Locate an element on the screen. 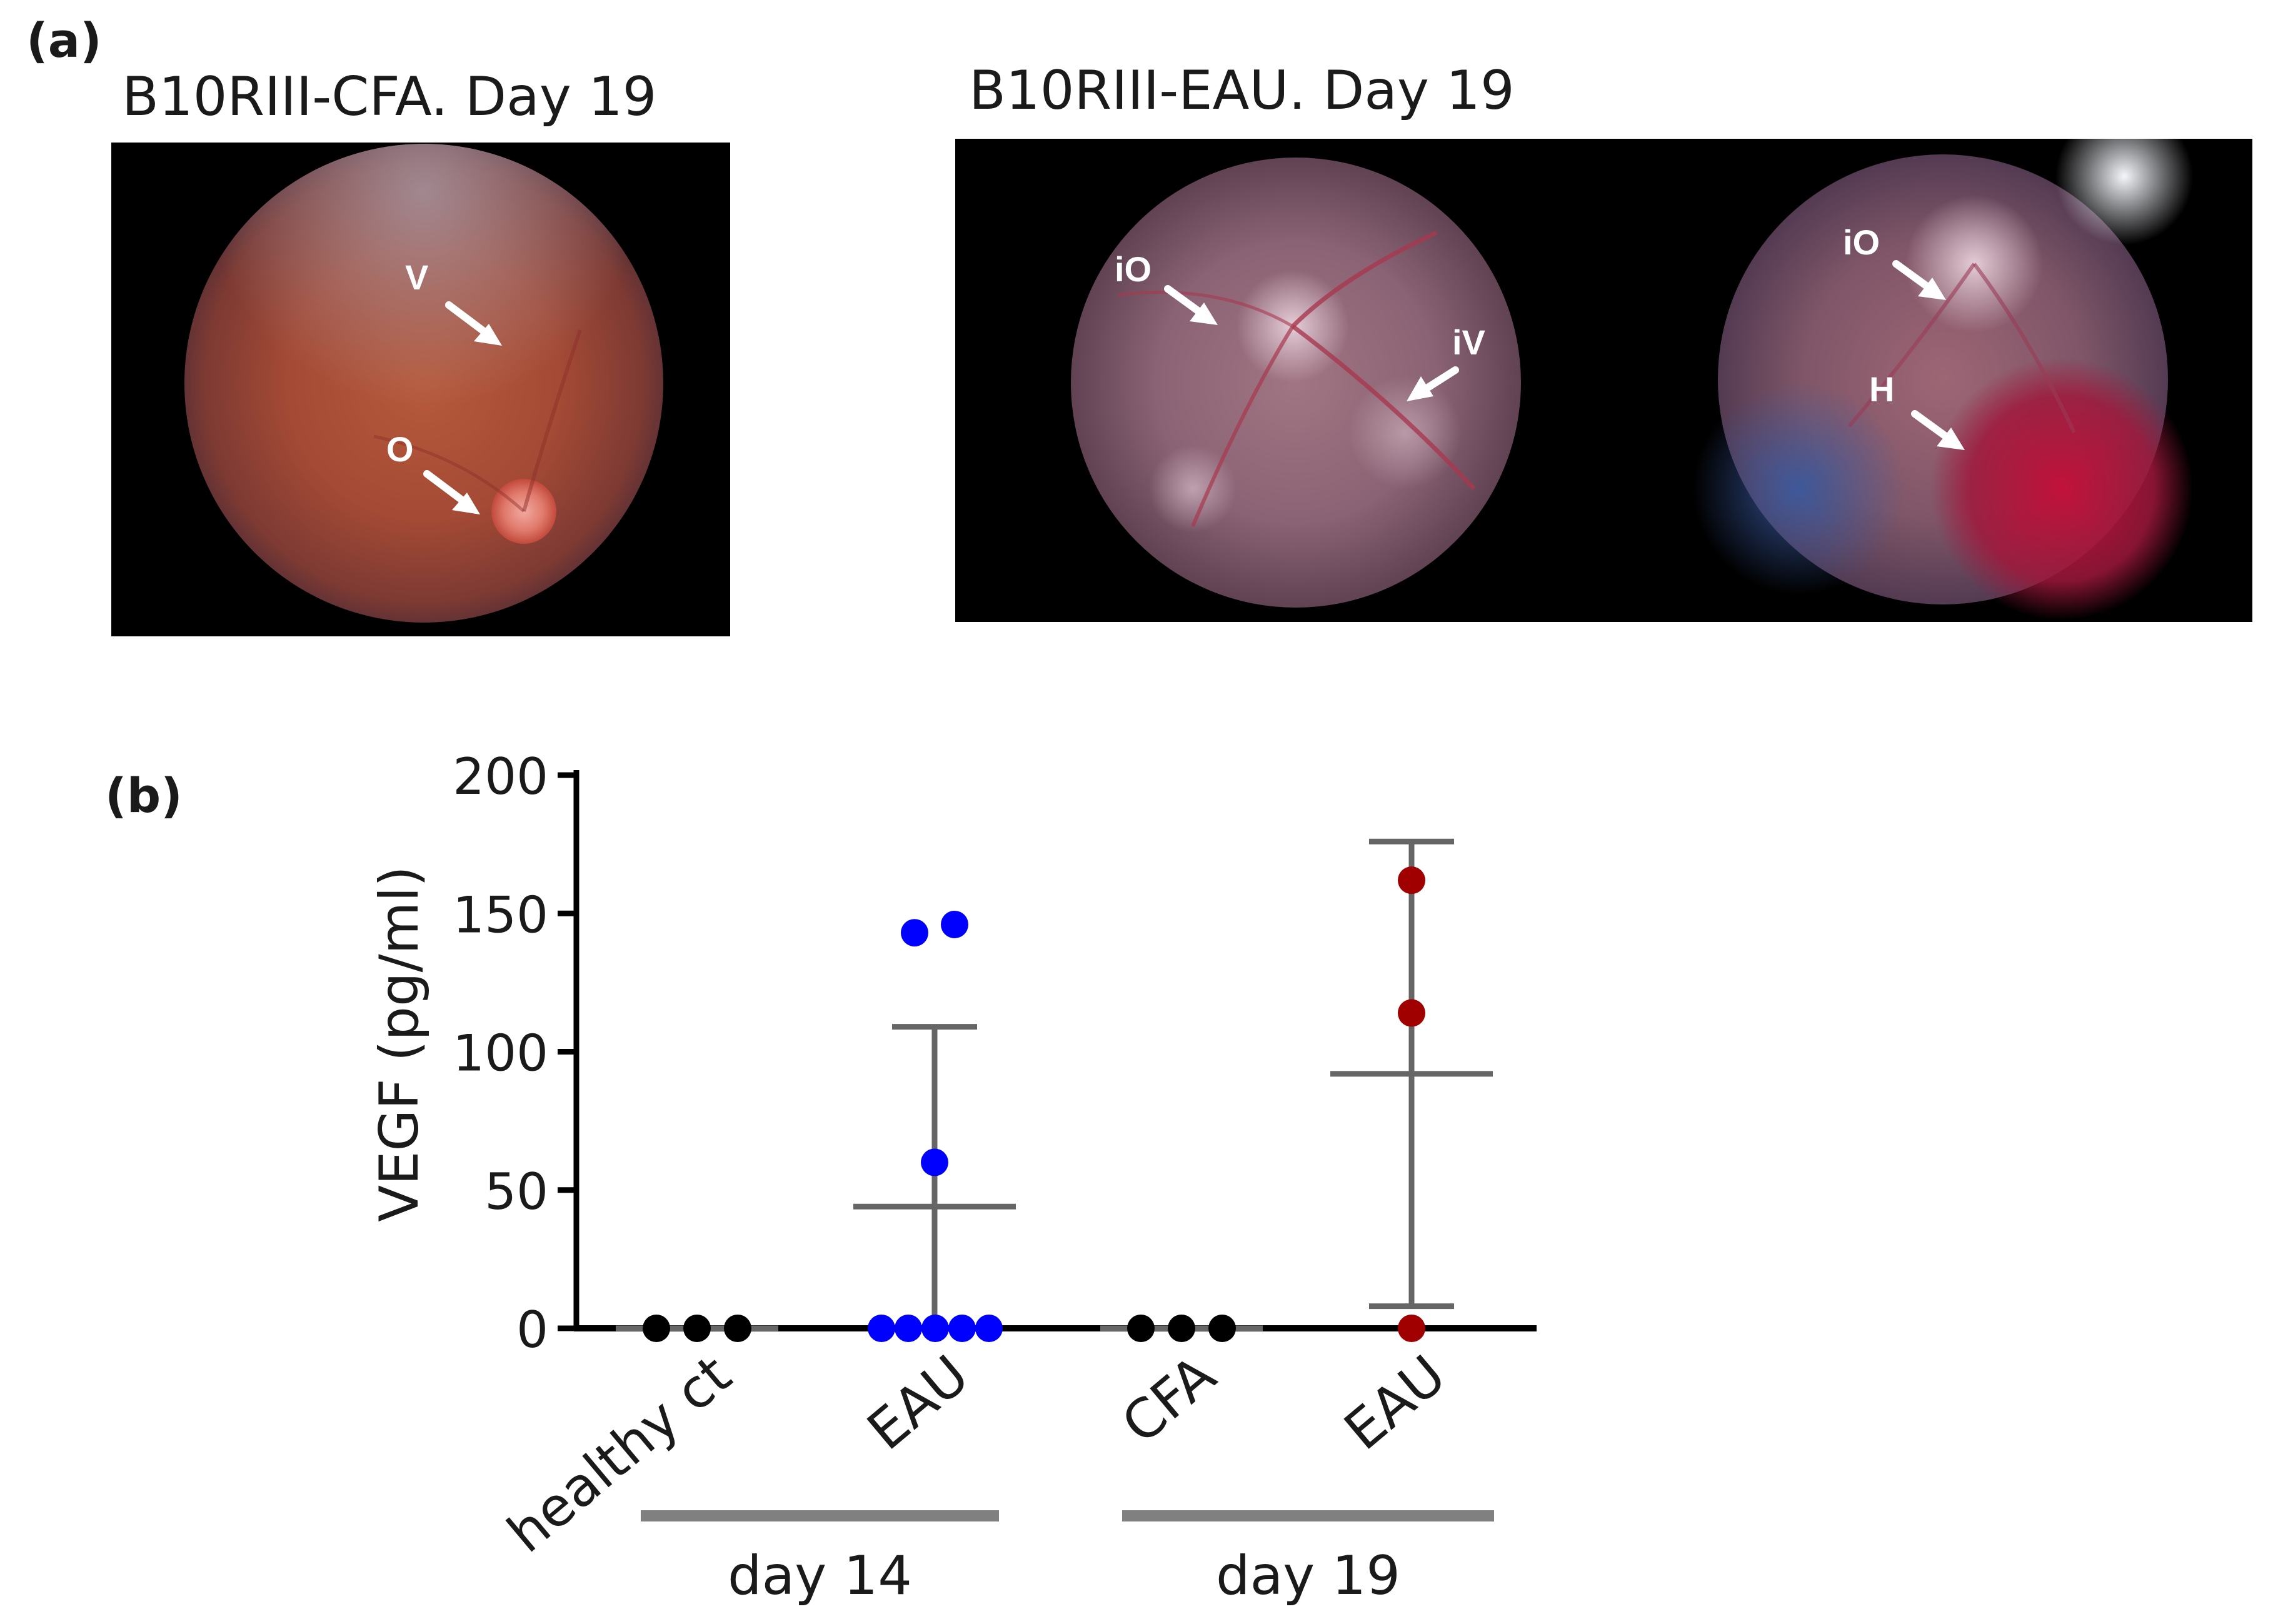 The height and width of the screenshot is (1624, 2278). group-label: day 14 is located at coordinates (820, 1576).